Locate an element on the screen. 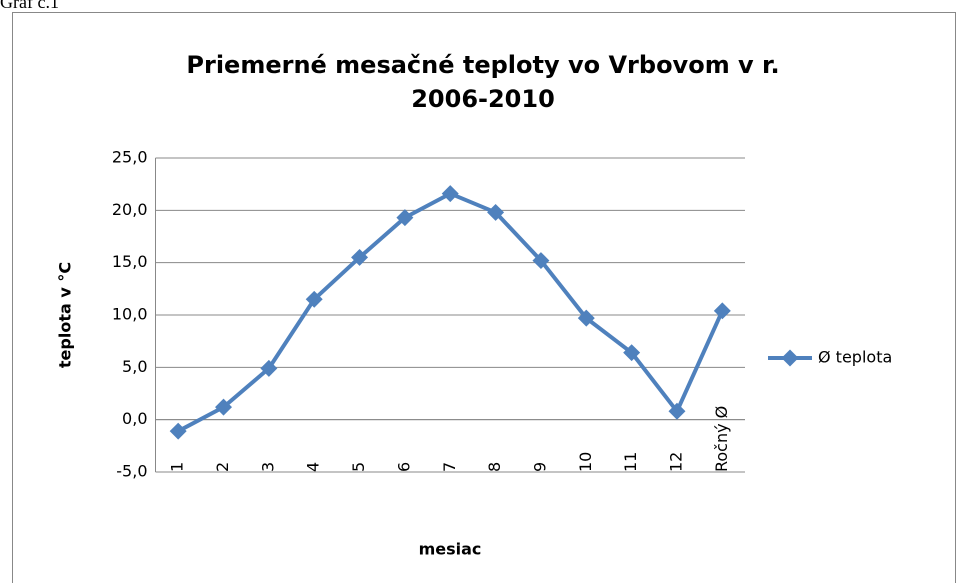 This screenshot has height=583, width=957. x-tick-label: 2 is located at coordinates (222, 467).